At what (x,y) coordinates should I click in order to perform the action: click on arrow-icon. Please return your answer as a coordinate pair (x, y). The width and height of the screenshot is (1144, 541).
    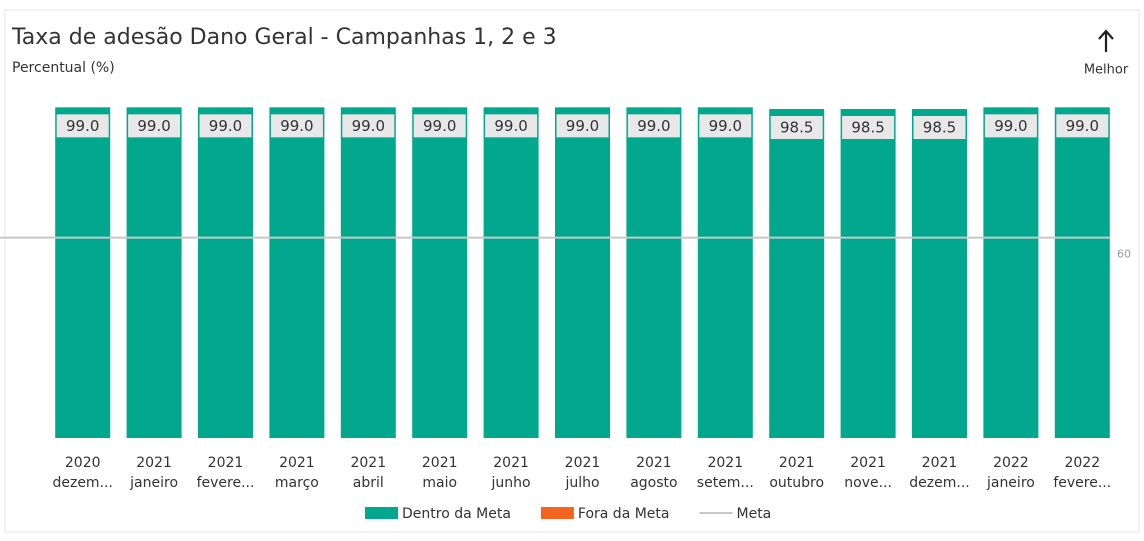
    Looking at the image, I should click on (1106, 40).